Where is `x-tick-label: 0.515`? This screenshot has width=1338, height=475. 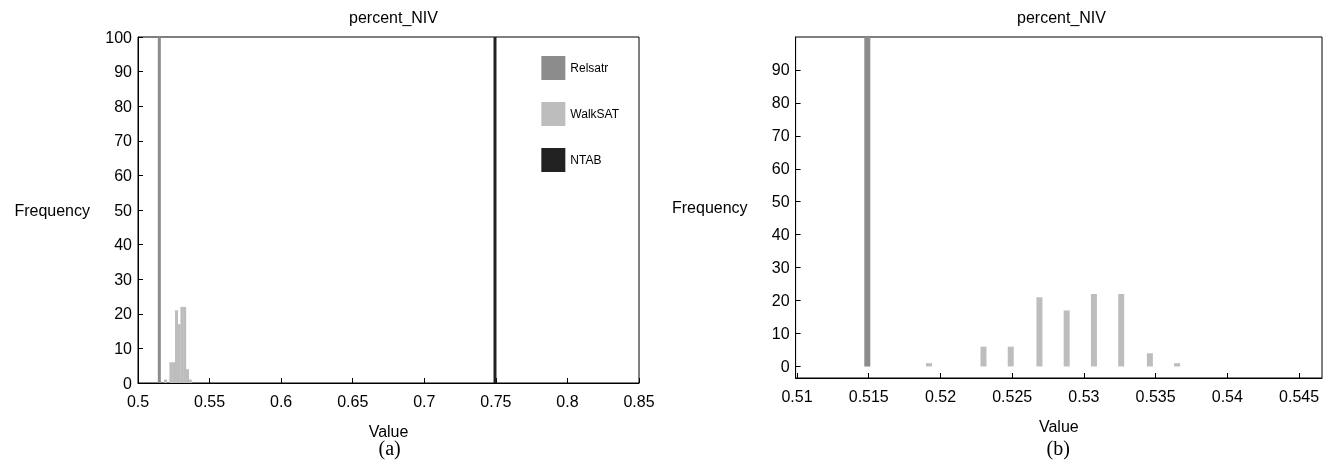 x-tick-label: 0.515 is located at coordinates (868, 396).